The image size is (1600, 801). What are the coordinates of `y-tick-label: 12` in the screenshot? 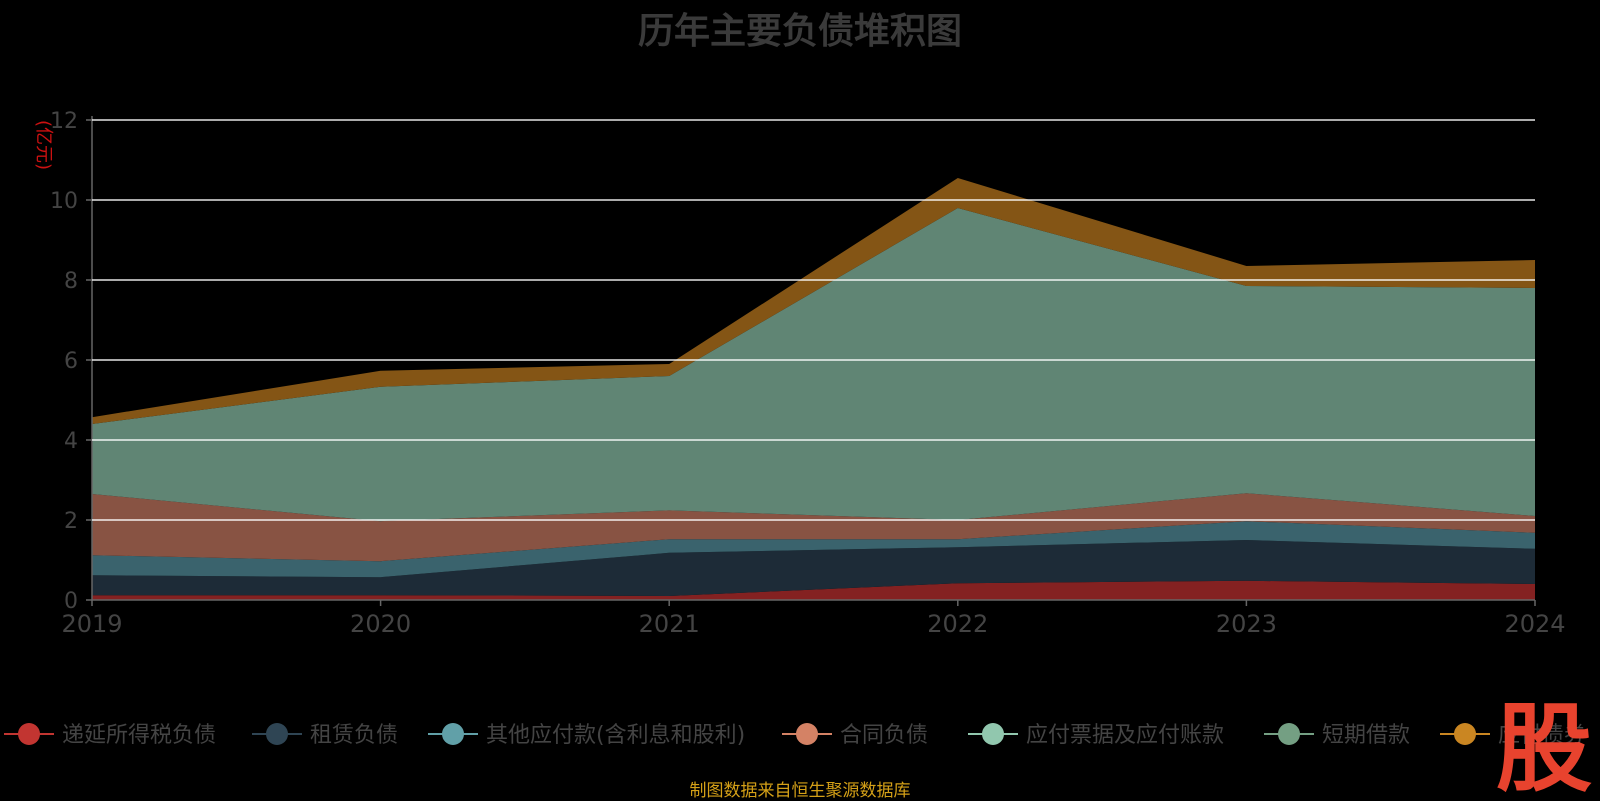 It's located at (64, 121).